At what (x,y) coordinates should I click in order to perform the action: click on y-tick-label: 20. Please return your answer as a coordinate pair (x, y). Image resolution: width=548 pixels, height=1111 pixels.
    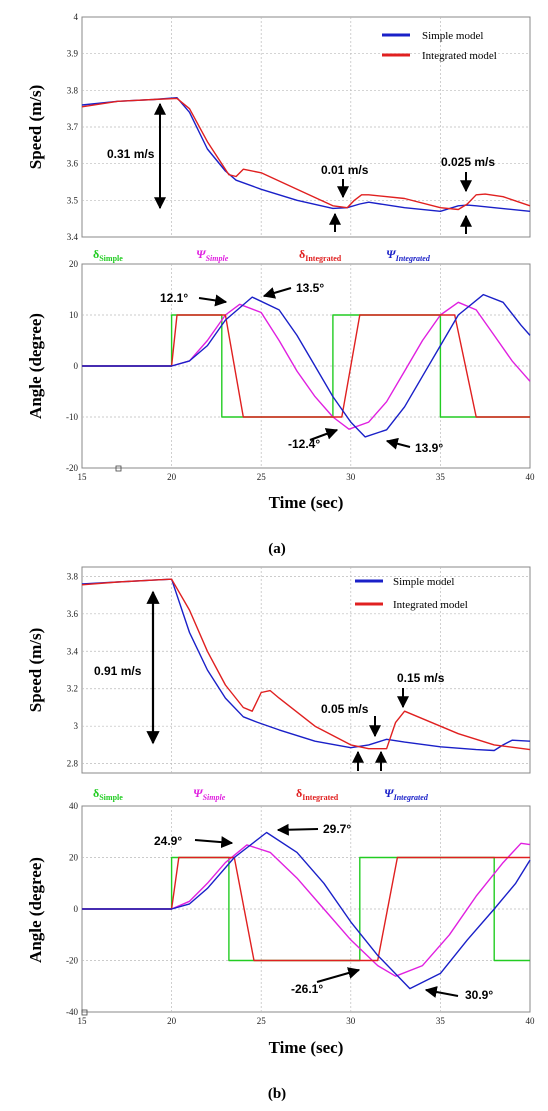
    Looking at the image, I should click on (74, 264).